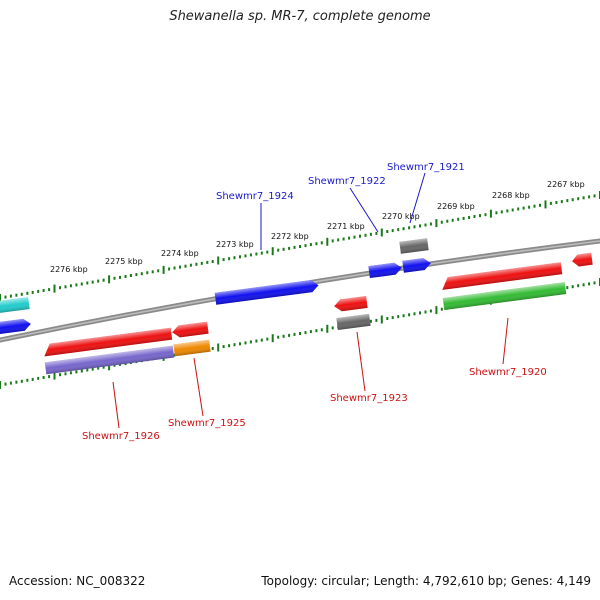  What do you see at coordinates (121, 436) in the screenshot?
I see `gene-label: Shewmr7_1926` at bounding box center [121, 436].